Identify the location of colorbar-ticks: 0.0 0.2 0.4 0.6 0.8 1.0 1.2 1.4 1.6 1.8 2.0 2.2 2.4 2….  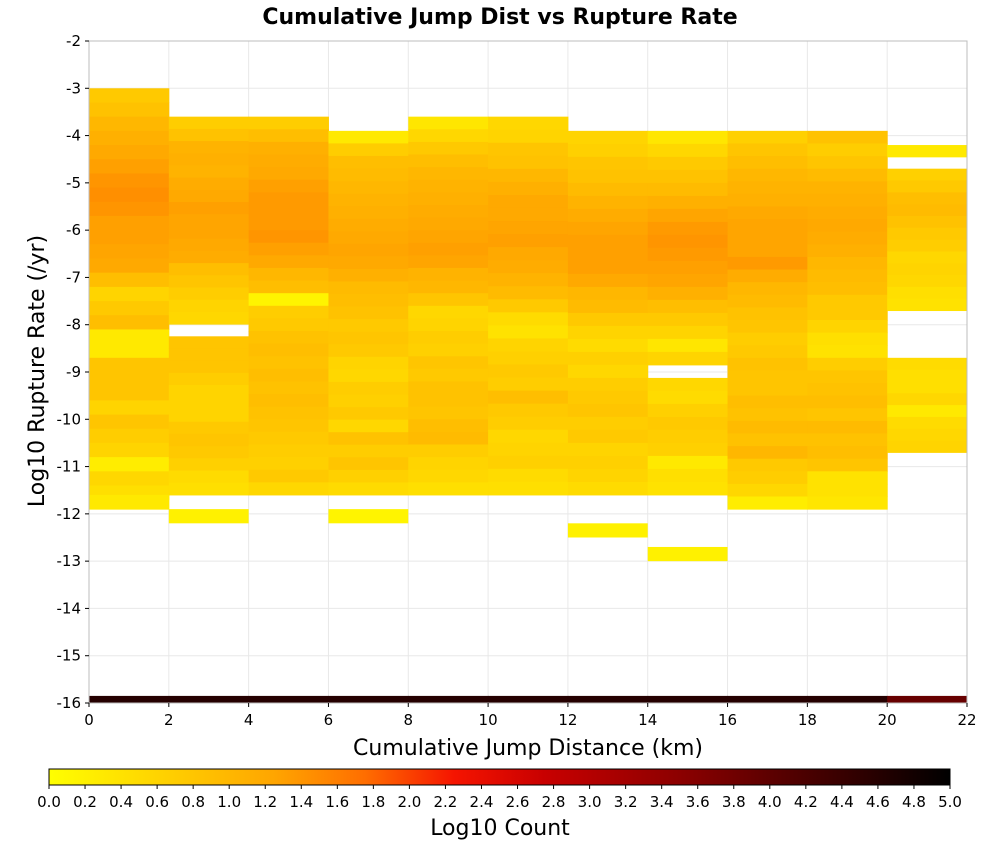
(499, 798).